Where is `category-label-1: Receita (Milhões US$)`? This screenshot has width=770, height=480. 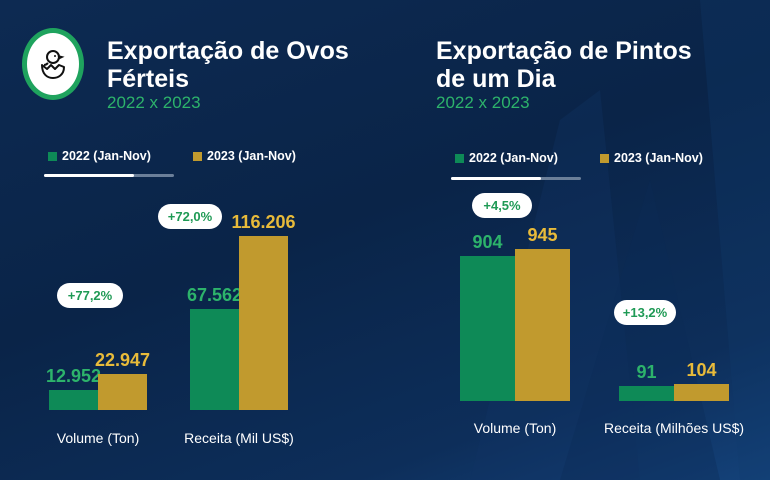 category-label-1: Receita (Milhões US$) is located at coordinates (674, 428).